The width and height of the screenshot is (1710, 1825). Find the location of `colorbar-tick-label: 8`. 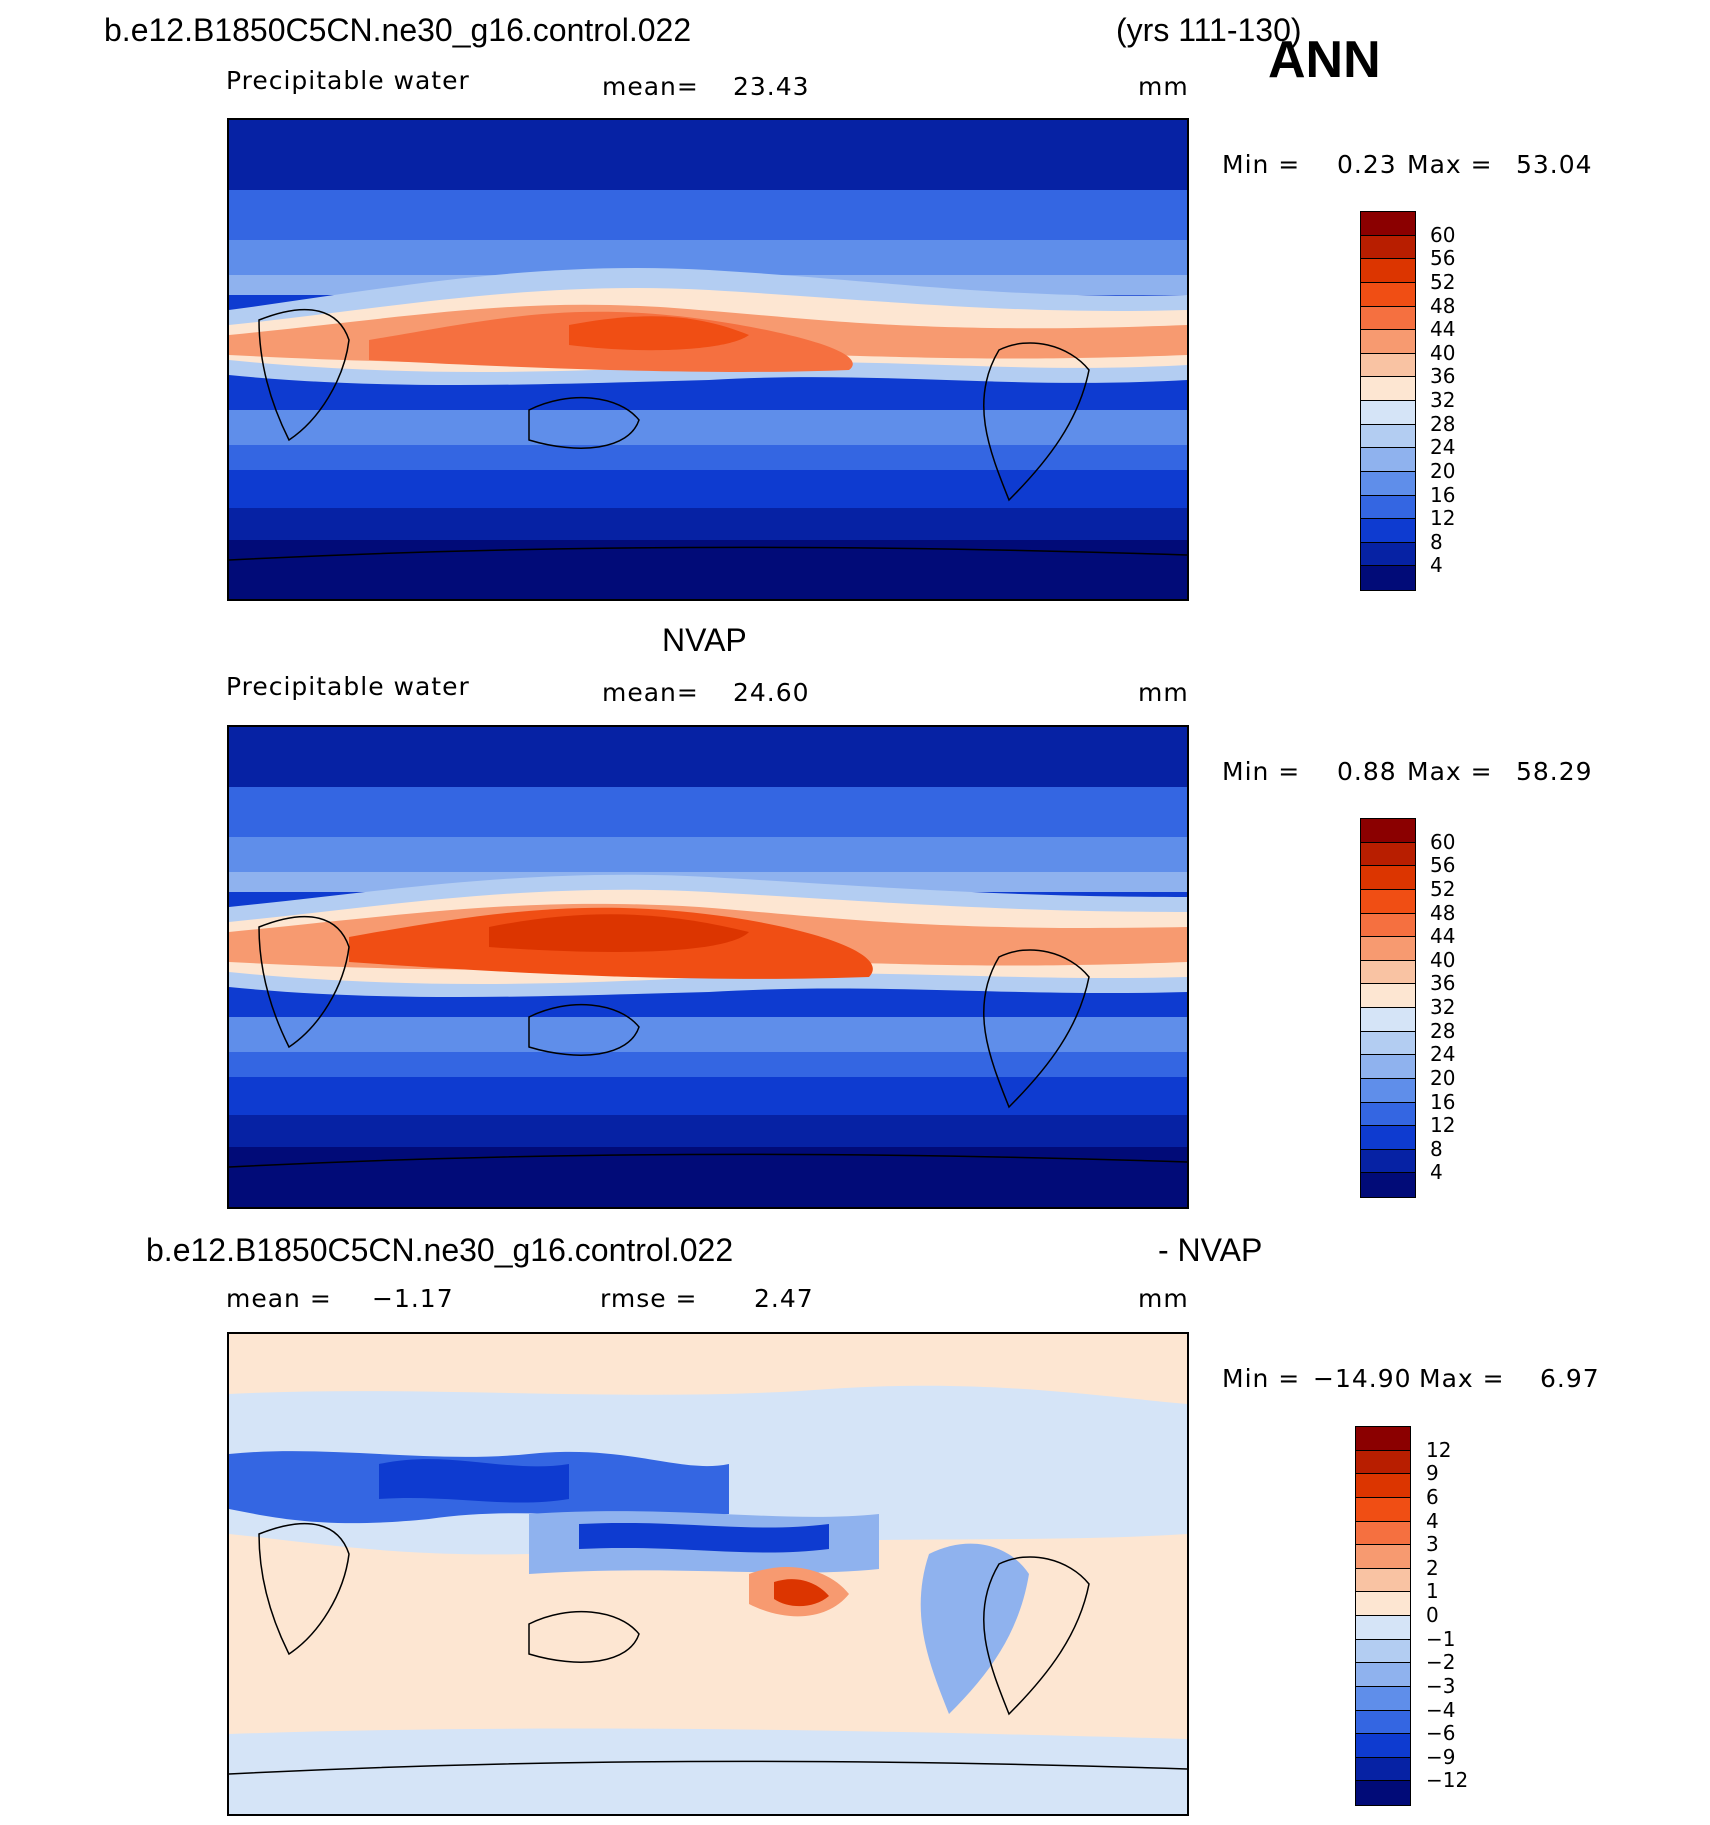

colorbar-tick-label: 8 is located at coordinates (1436, 1148).